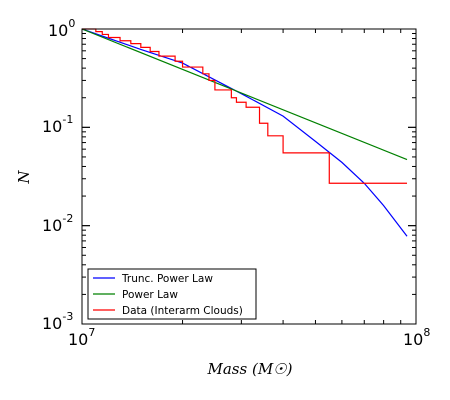 Image resolution: width=450 pixels, height=400 pixels. What do you see at coordinates (150, 295) in the screenshot?
I see `legend-label-power-law: Power Law` at bounding box center [150, 295].